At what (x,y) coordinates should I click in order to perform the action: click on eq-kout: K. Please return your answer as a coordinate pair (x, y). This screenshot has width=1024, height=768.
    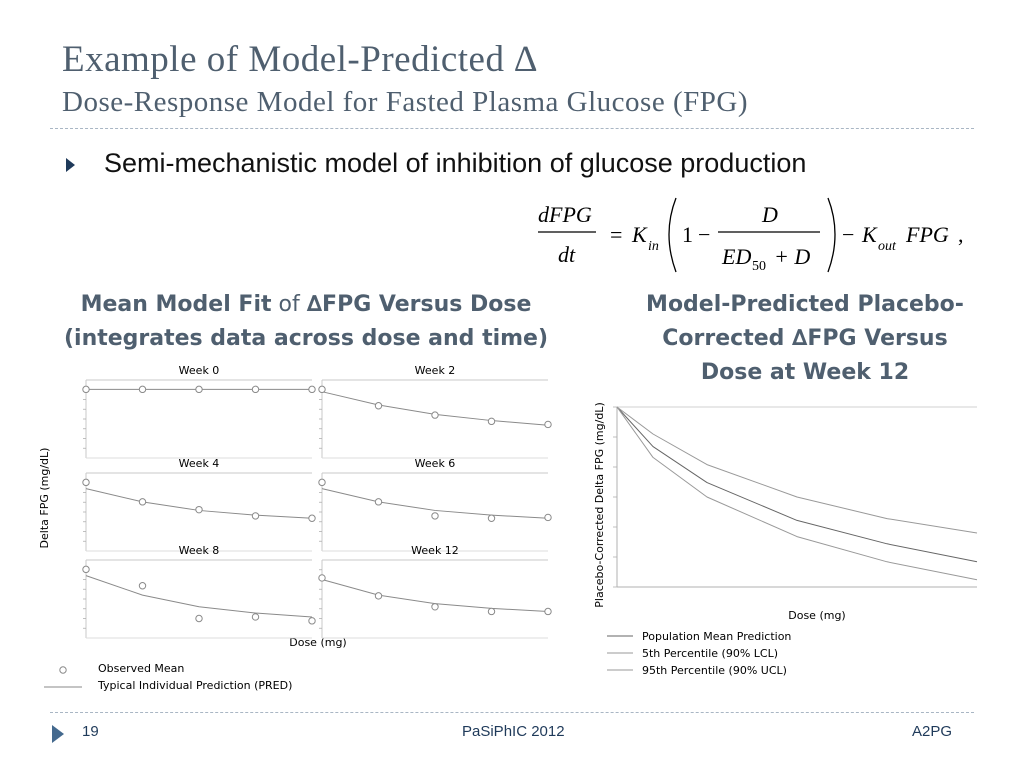
    Looking at the image, I should click on (869, 234).